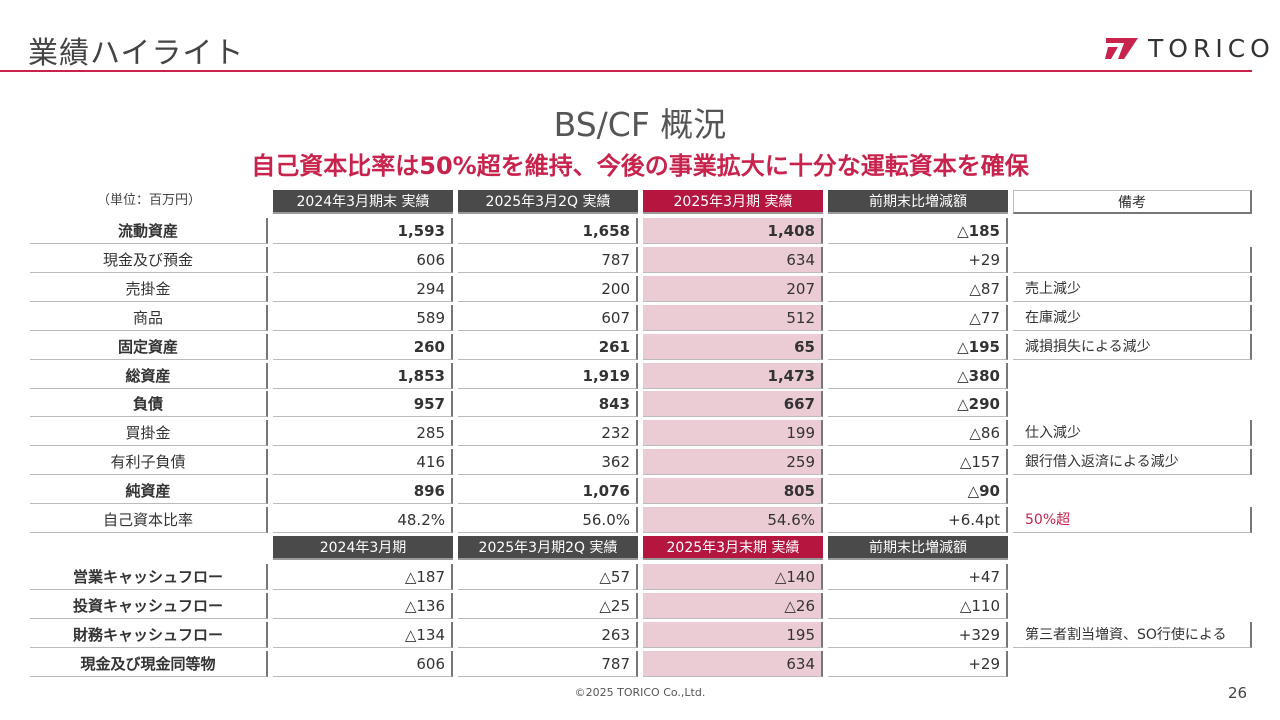 This screenshot has width=1280, height=720. What do you see at coordinates (626, 71) in the screenshot?
I see `header-divider` at bounding box center [626, 71].